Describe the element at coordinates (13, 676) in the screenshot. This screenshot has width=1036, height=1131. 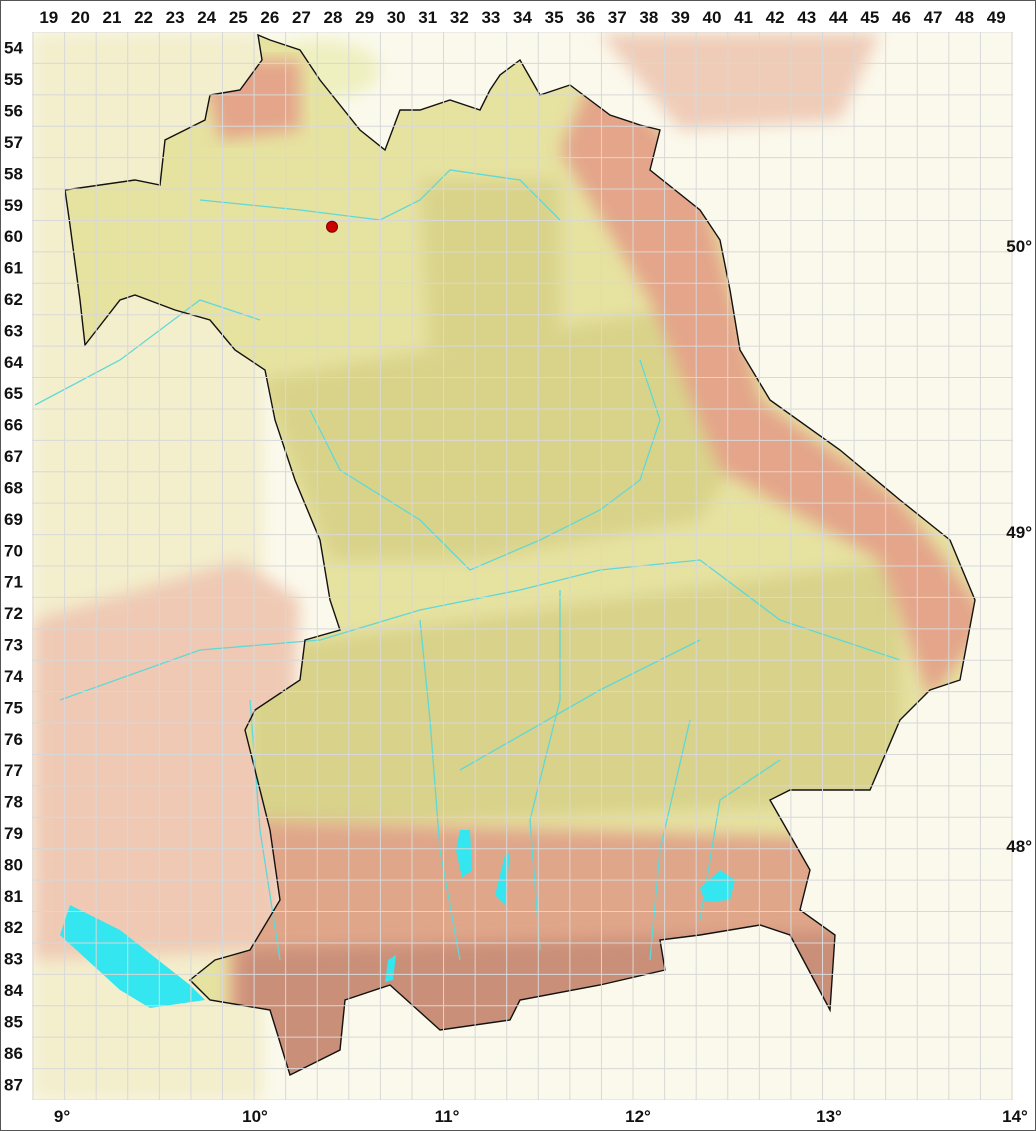
I see `row-label: 74` at that location.